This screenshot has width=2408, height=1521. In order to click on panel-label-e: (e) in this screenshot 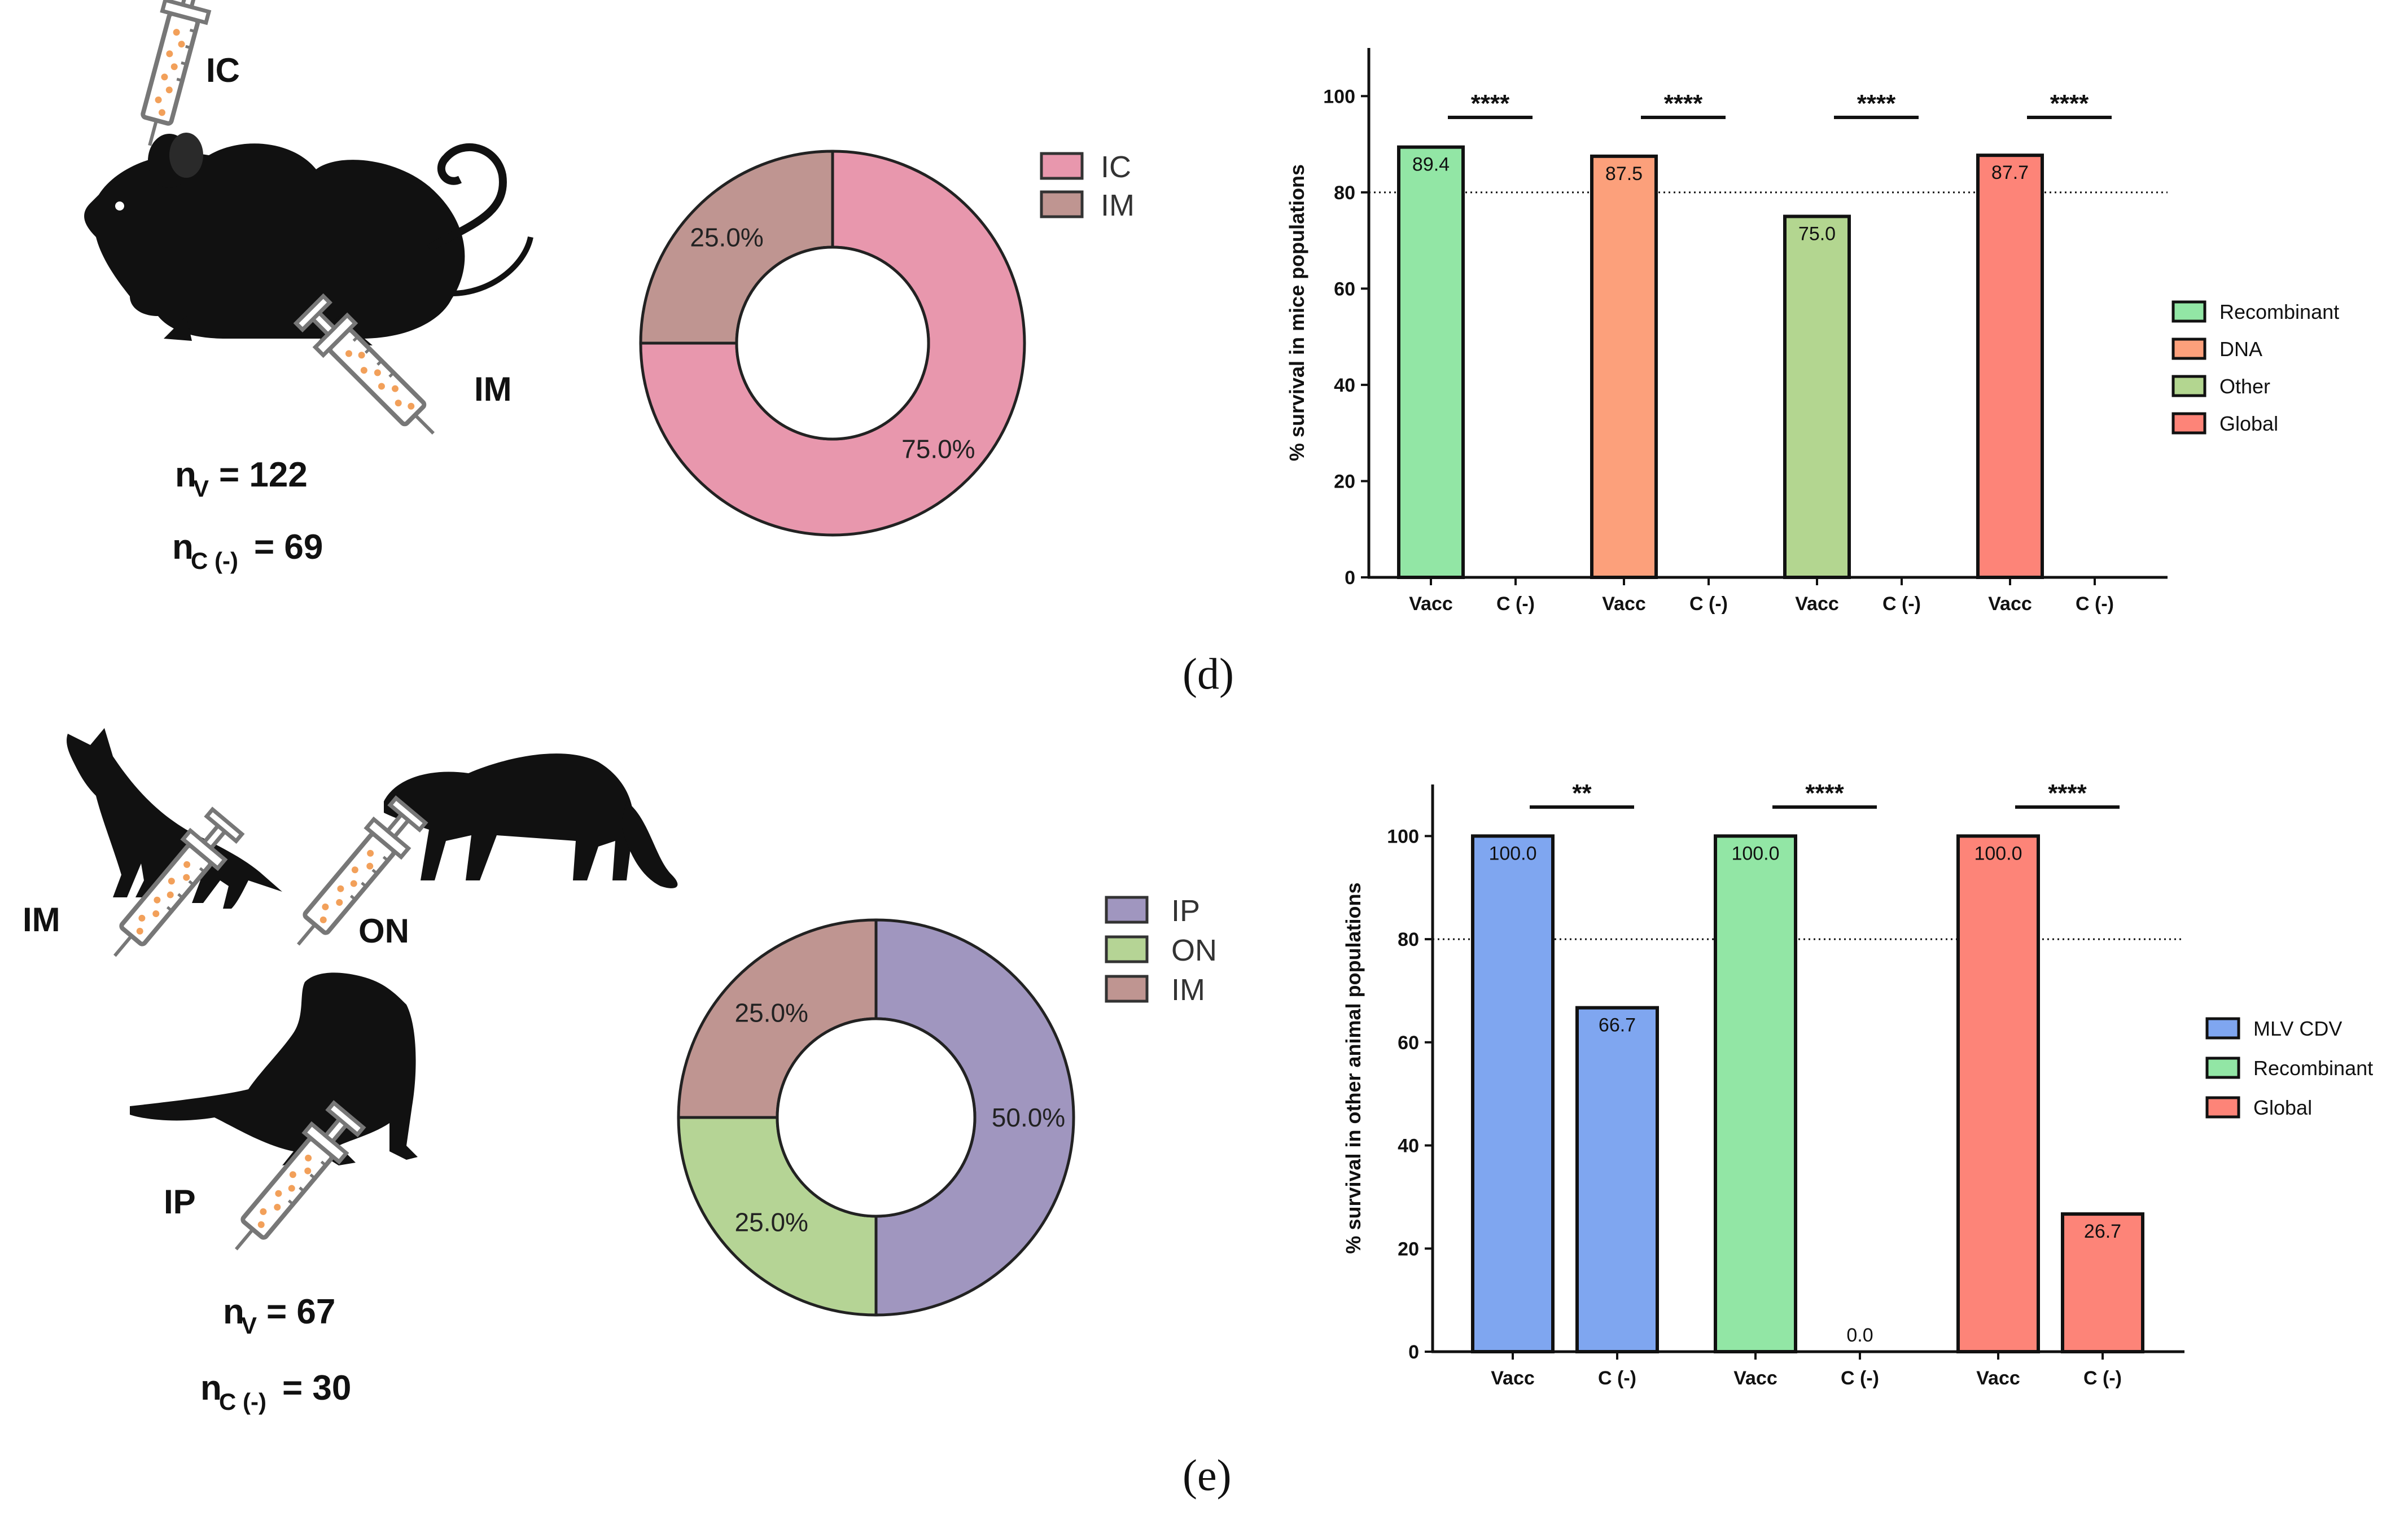, I will do `click(1207, 1475)`.